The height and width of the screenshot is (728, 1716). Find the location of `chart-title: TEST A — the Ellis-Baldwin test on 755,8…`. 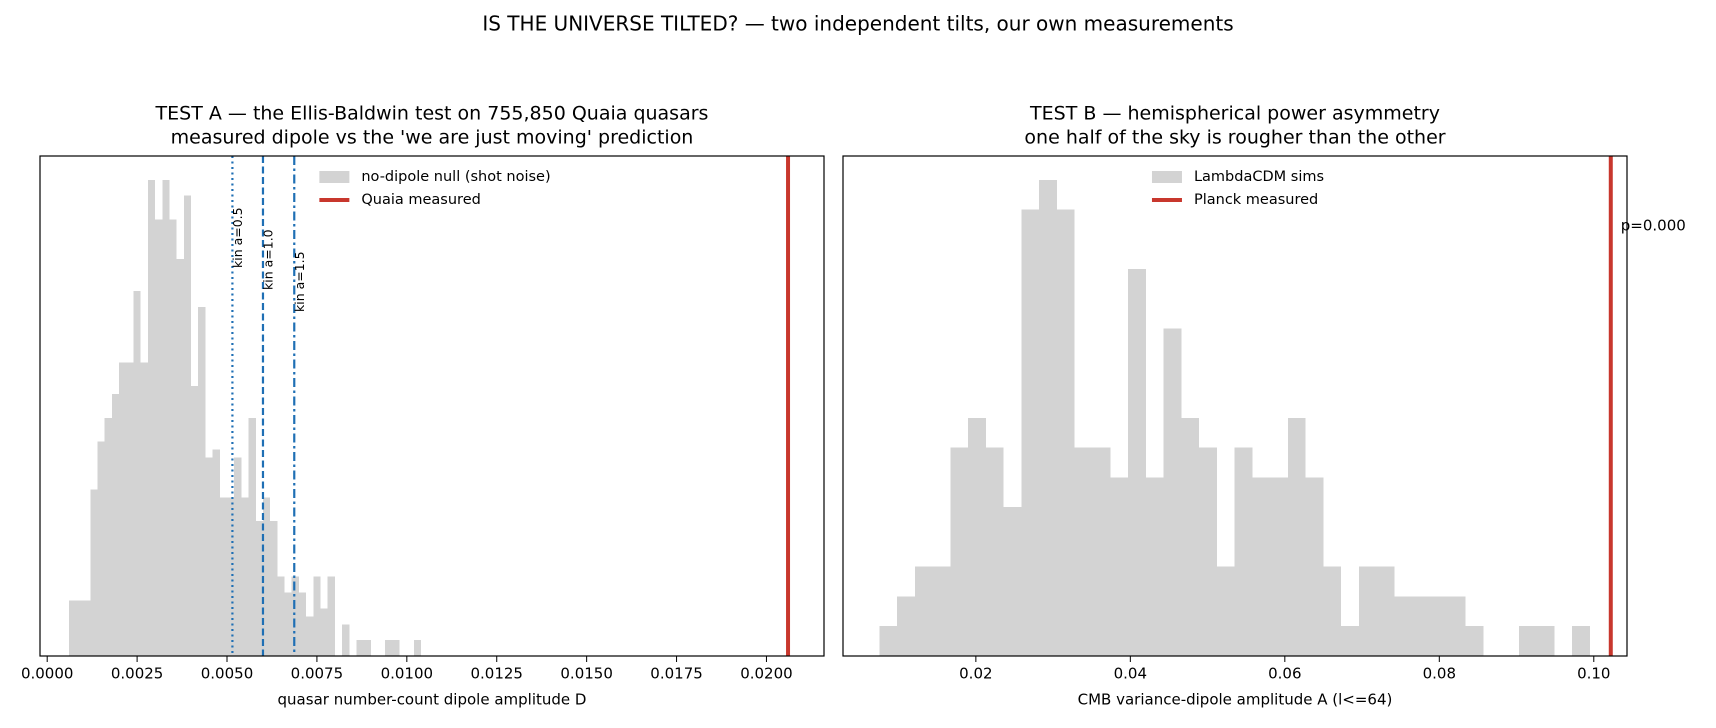

chart-title: TEST A — the Ellis-Baldwin test on 755,8… is located at coordinates (432, 114).